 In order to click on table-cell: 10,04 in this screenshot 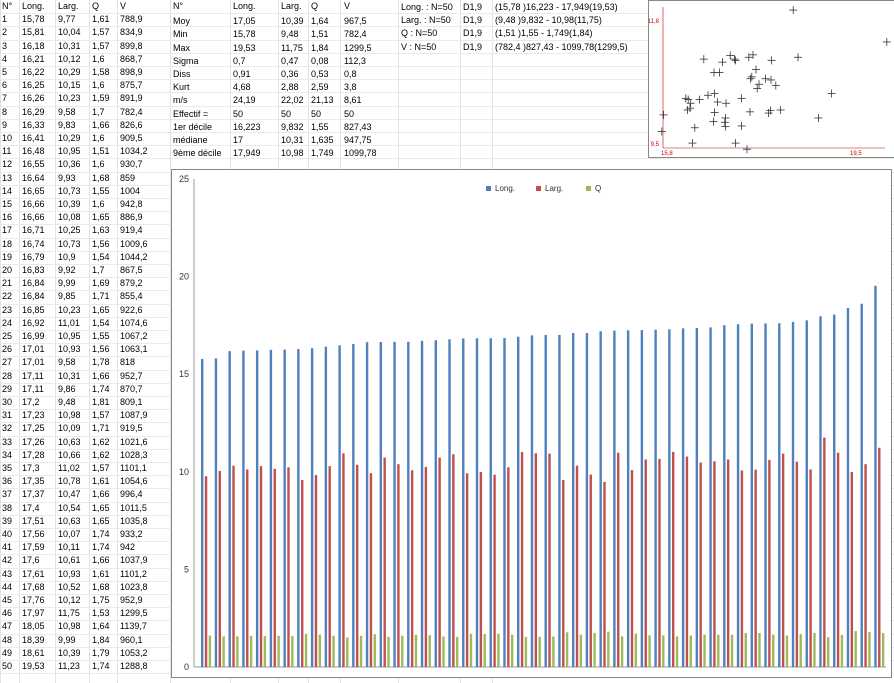, I will do `click(69, 32)`.